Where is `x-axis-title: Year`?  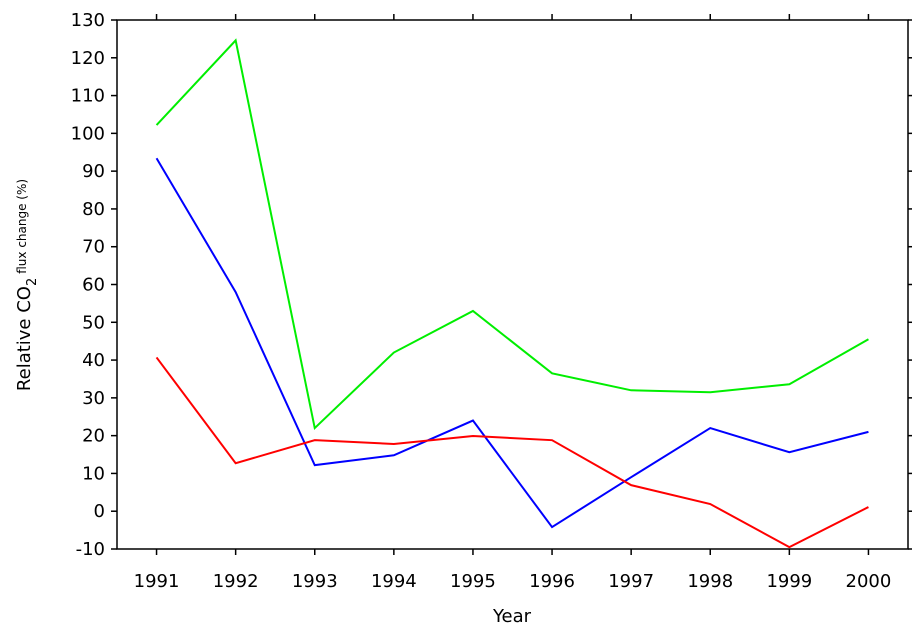
x-axis-title: Year is located at coordinates (512, 616).